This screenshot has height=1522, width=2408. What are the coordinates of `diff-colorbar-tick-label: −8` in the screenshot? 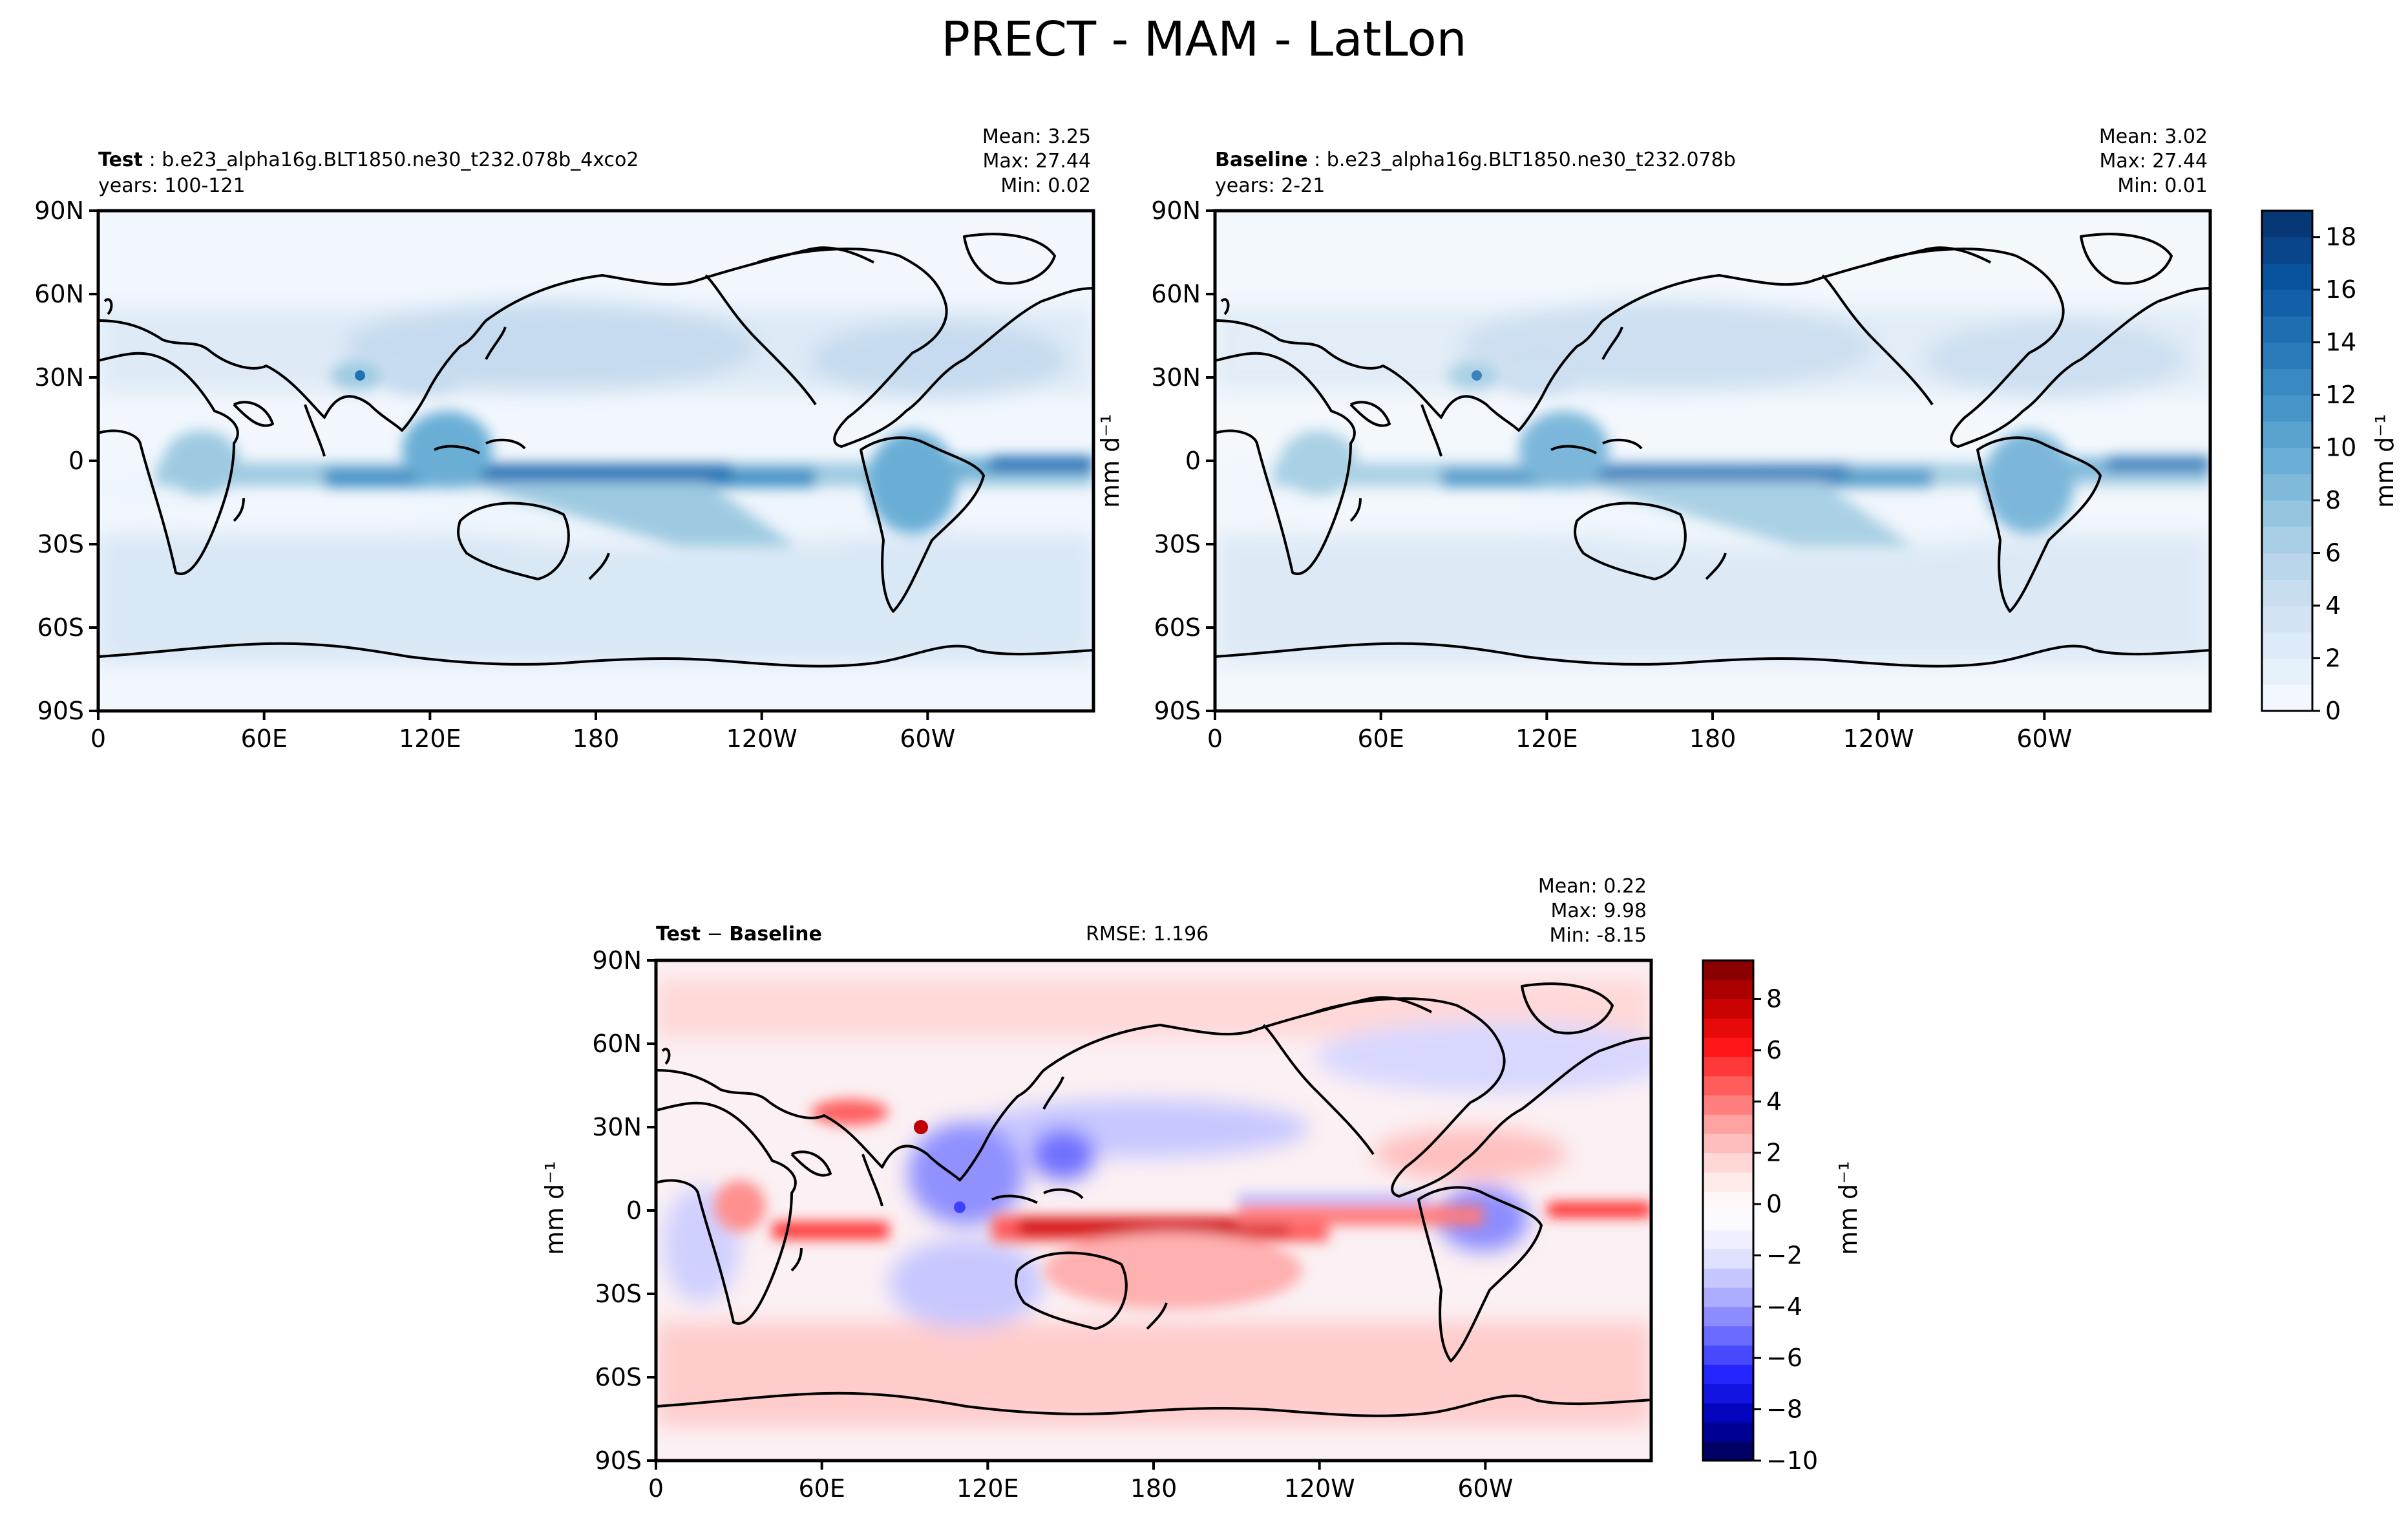 It's located at (1784, 1409).